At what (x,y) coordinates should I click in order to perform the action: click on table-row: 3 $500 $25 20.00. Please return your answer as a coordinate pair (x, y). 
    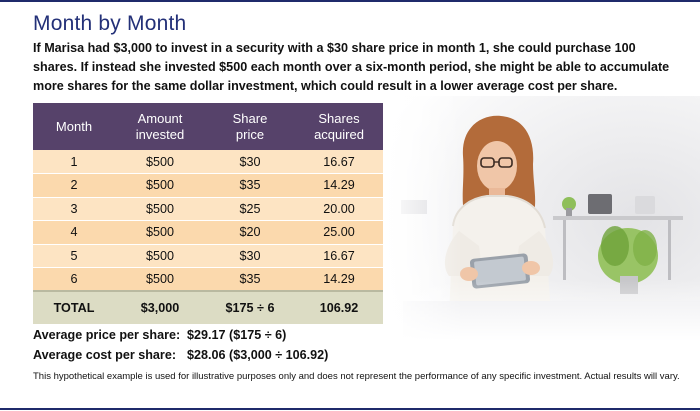
    Looking at the image, I should click on (208, 209).